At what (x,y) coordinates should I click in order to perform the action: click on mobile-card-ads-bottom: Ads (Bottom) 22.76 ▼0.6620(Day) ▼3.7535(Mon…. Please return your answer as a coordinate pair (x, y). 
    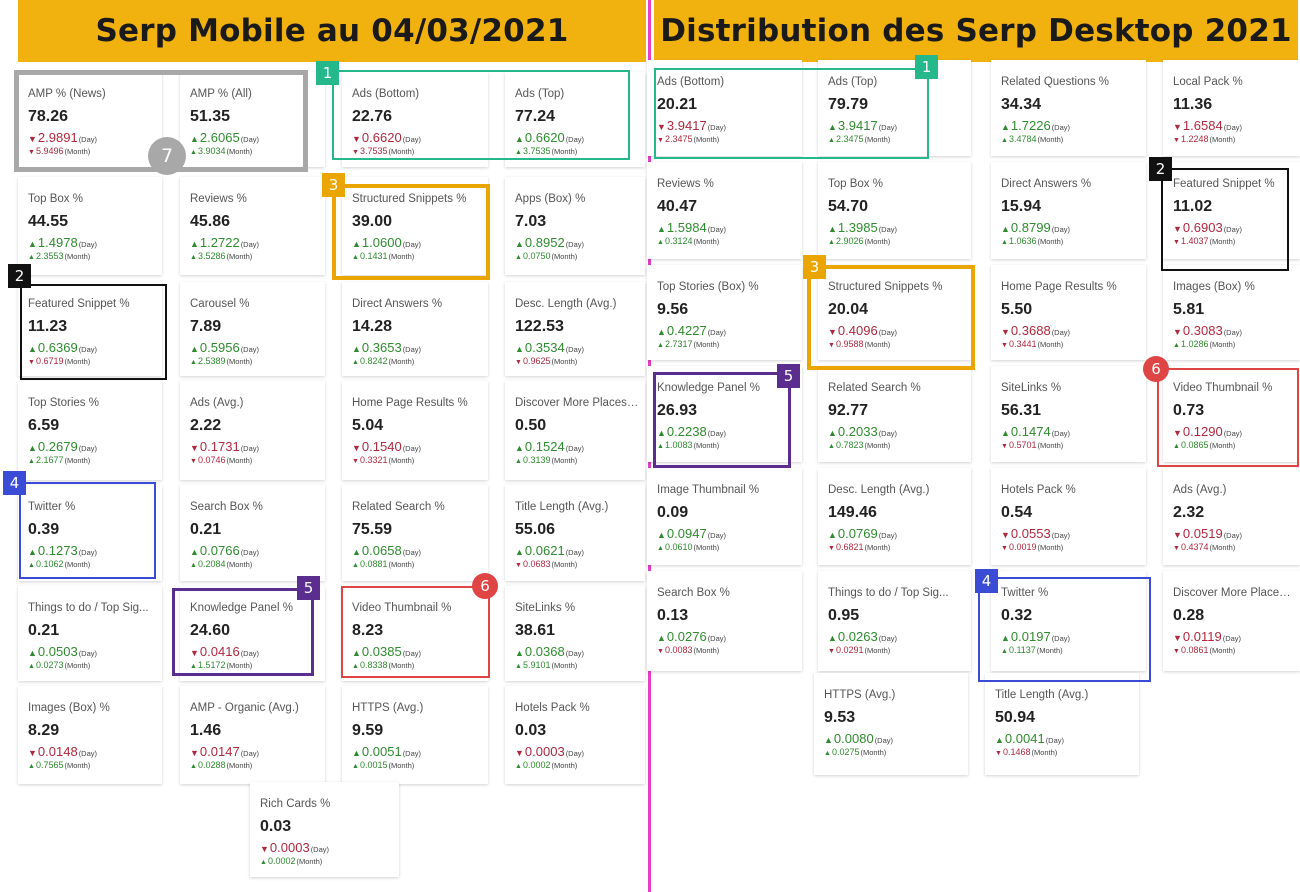
    Looking at the image, I should click on (415, 119).